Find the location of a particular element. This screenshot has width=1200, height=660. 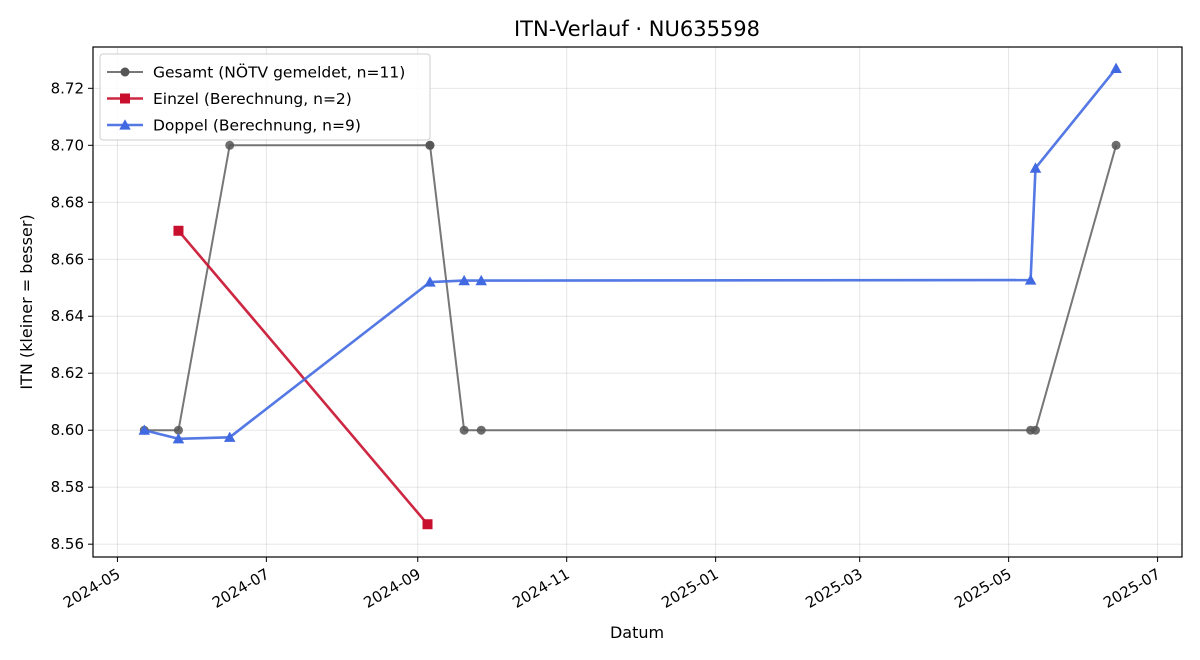

y-tick-label: 8.64 is located at coordinates (67, 316).